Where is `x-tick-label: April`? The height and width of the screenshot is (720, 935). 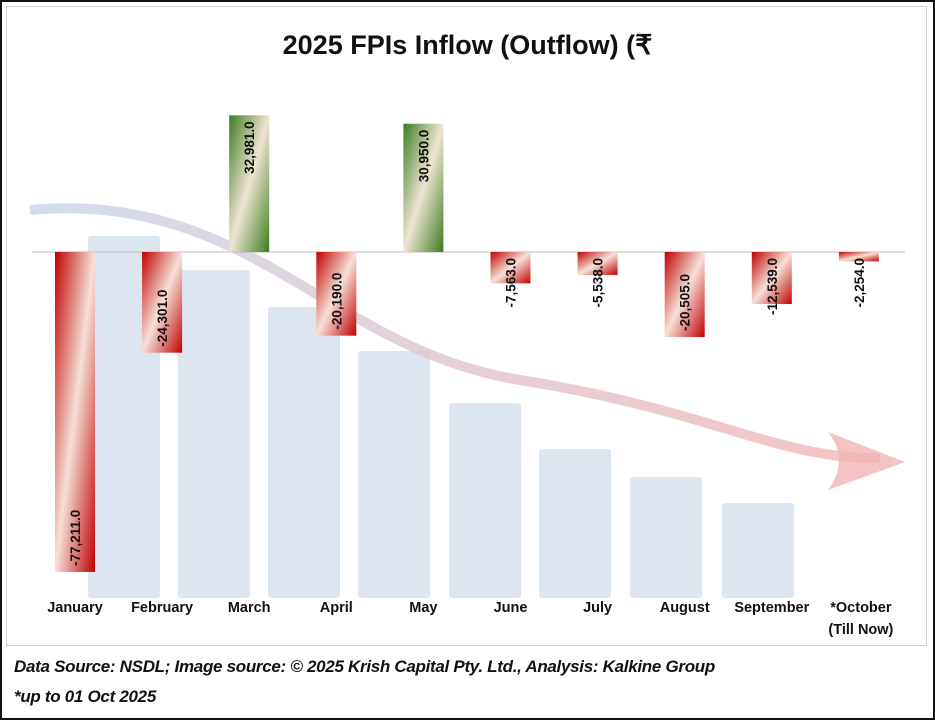 x-tick-label: April is located at coordinates (336, 608).